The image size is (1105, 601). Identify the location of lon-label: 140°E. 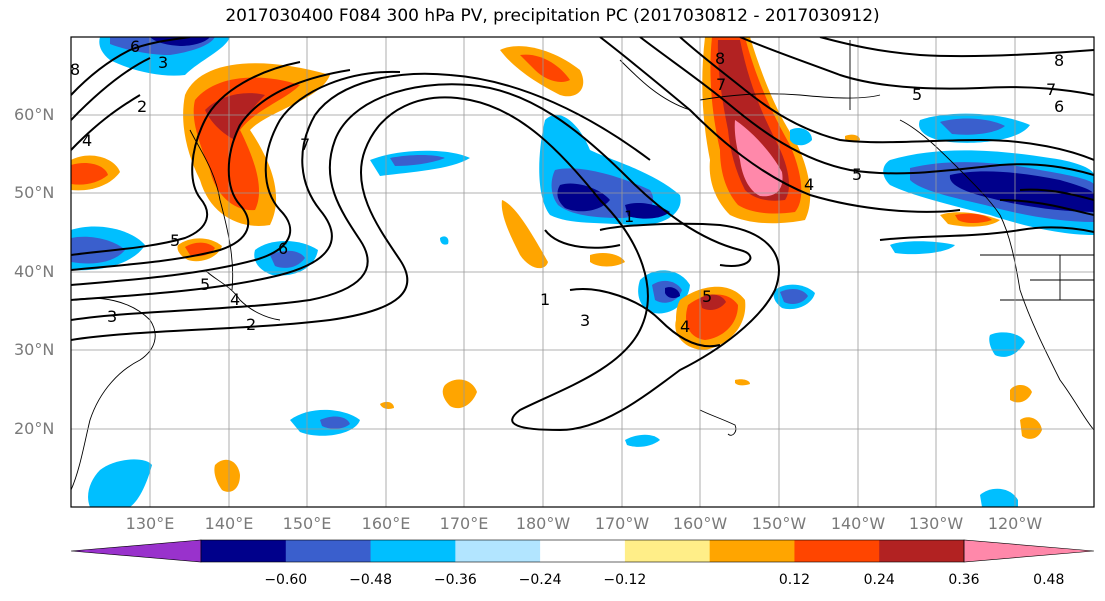
(229, 523).